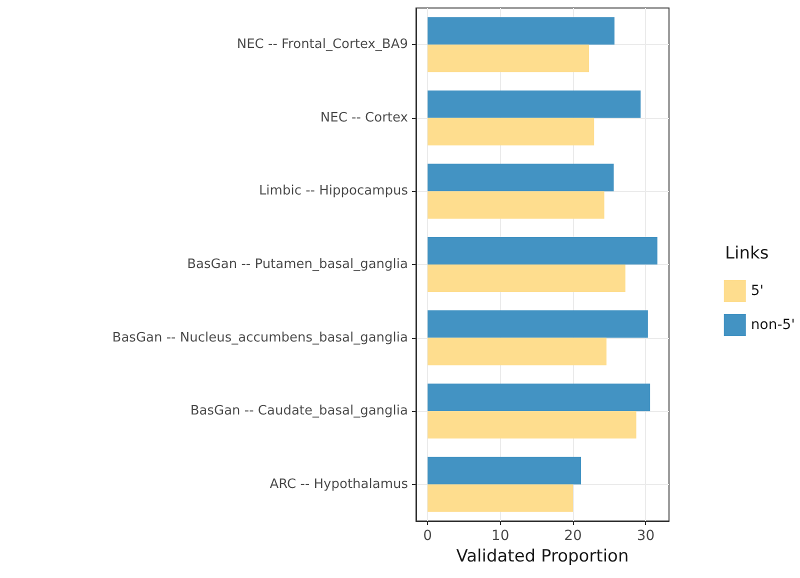  I want to click on y-tick-label: Limbic -- Hippocampus, so click(333, 191).